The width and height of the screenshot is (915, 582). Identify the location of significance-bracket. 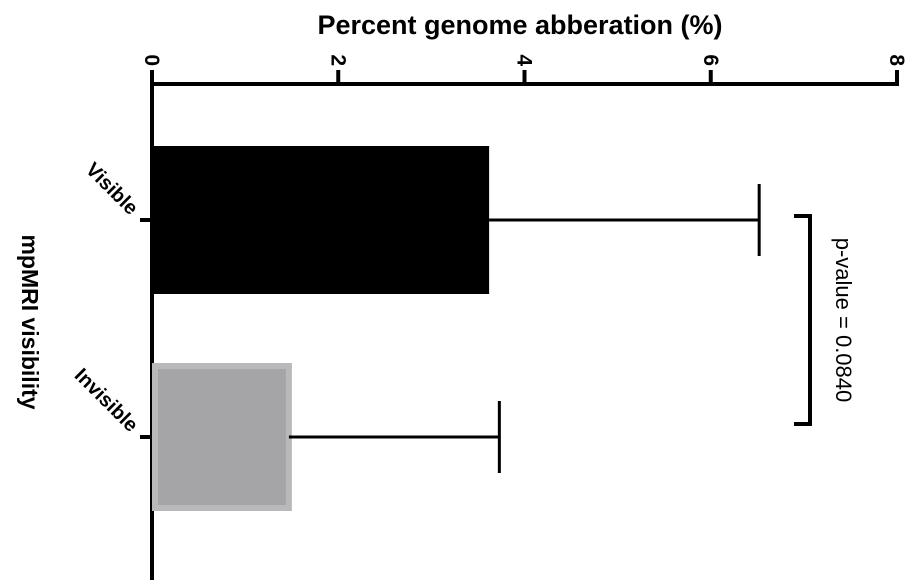
(803, 320).